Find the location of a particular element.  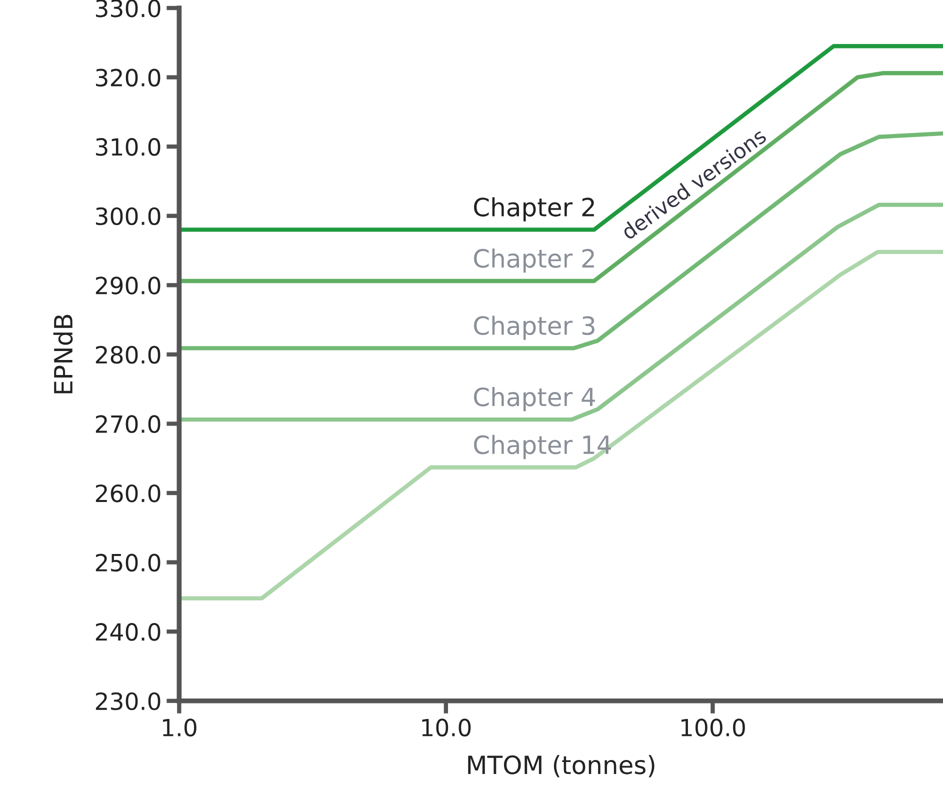

y-tick-label: 260.0 is located at coordinates (128, 493).